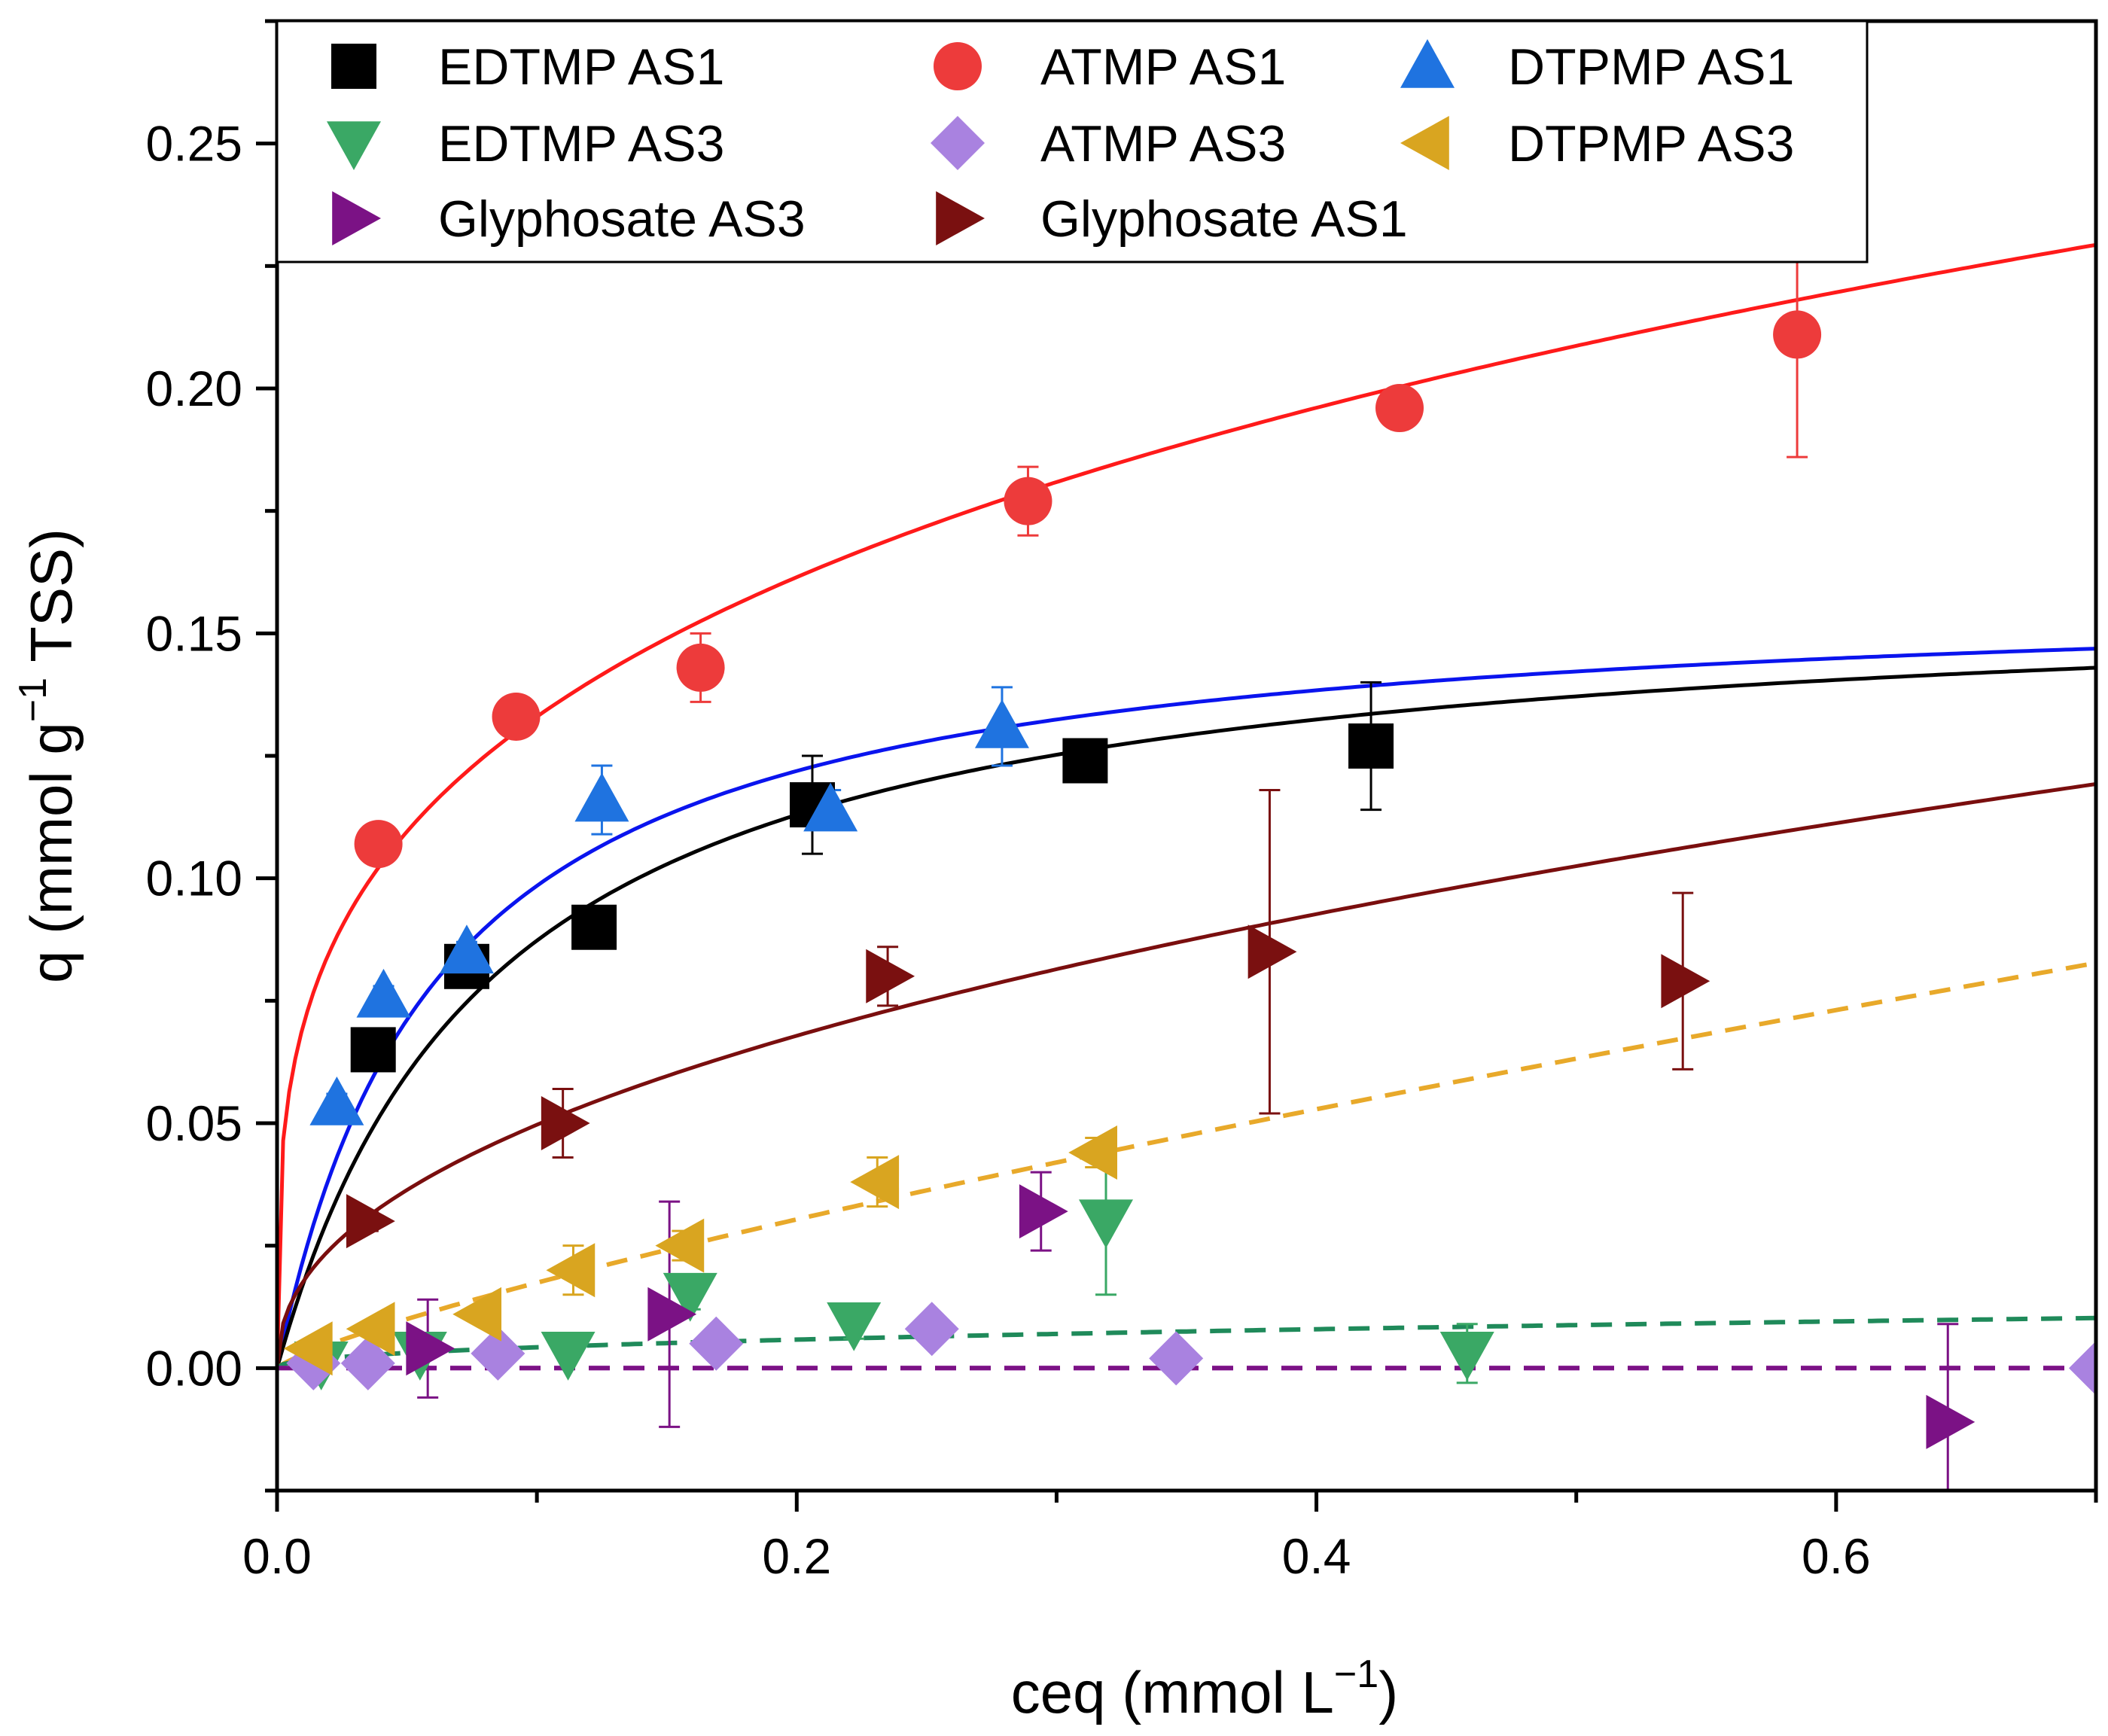 The width and height of the screenshot is (2108, 1736). Describe the element at coordinates (277, 1556) in the screenshot. I see `x-tick-label: 0.0` at that location.